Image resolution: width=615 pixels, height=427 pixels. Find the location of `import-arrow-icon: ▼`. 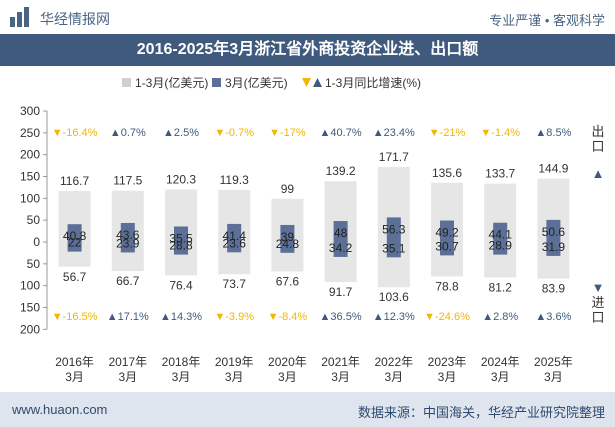

import-arrow-icon: ▼ is located at coordinates (598, 287).